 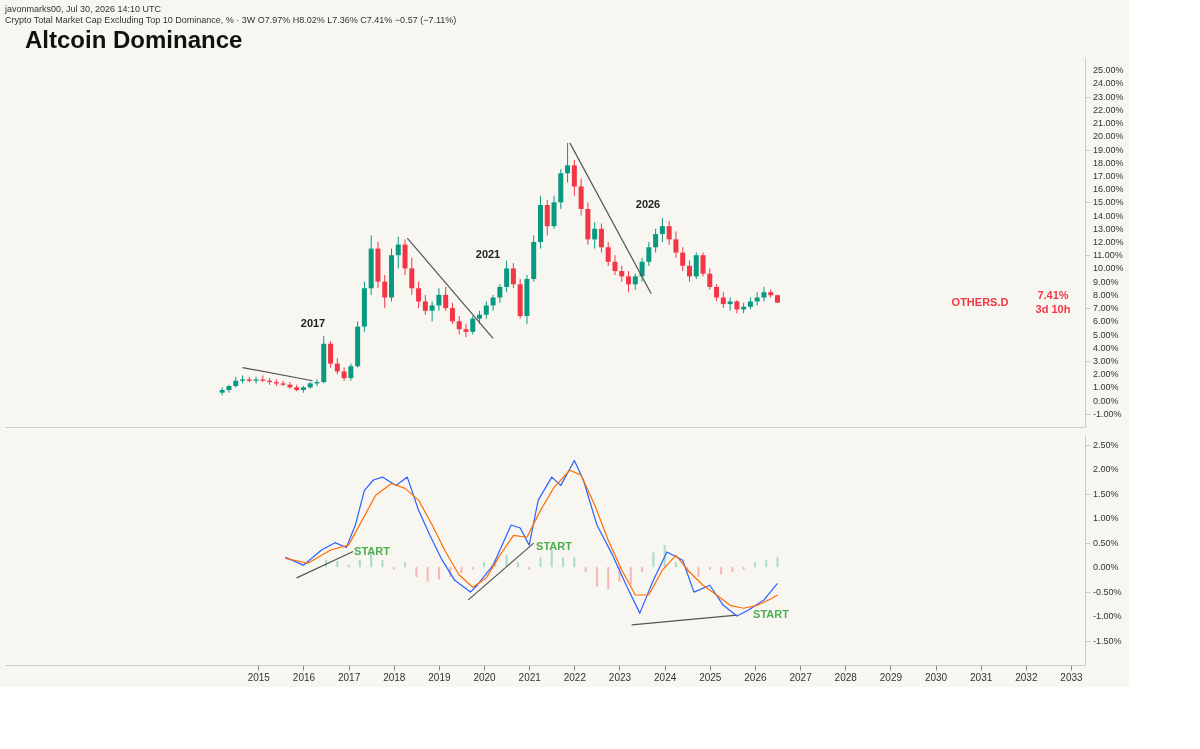 What do you see at coordinates (231, 20) in the screenshot?
I see `text: Crypto Total Market Cap Excluding Top 10 Dominance, % · 3W O7.97% H8.02% L7.36% C7.41% −0.57 (−7.11%)` at bounding box center [231, 20].